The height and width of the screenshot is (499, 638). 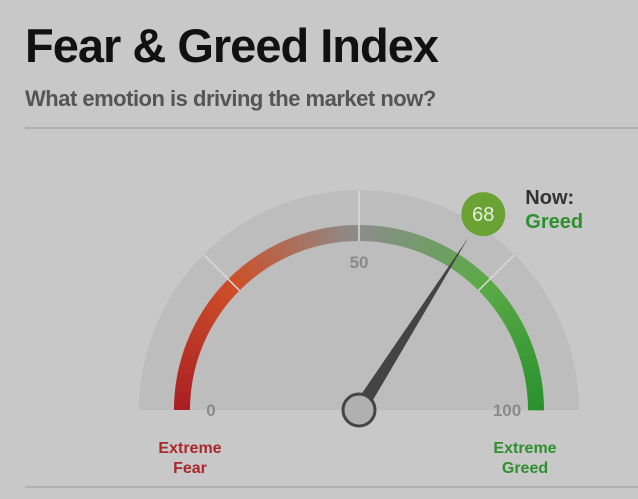 I want to click on tick-label: 0, so click(x=210, y=410).